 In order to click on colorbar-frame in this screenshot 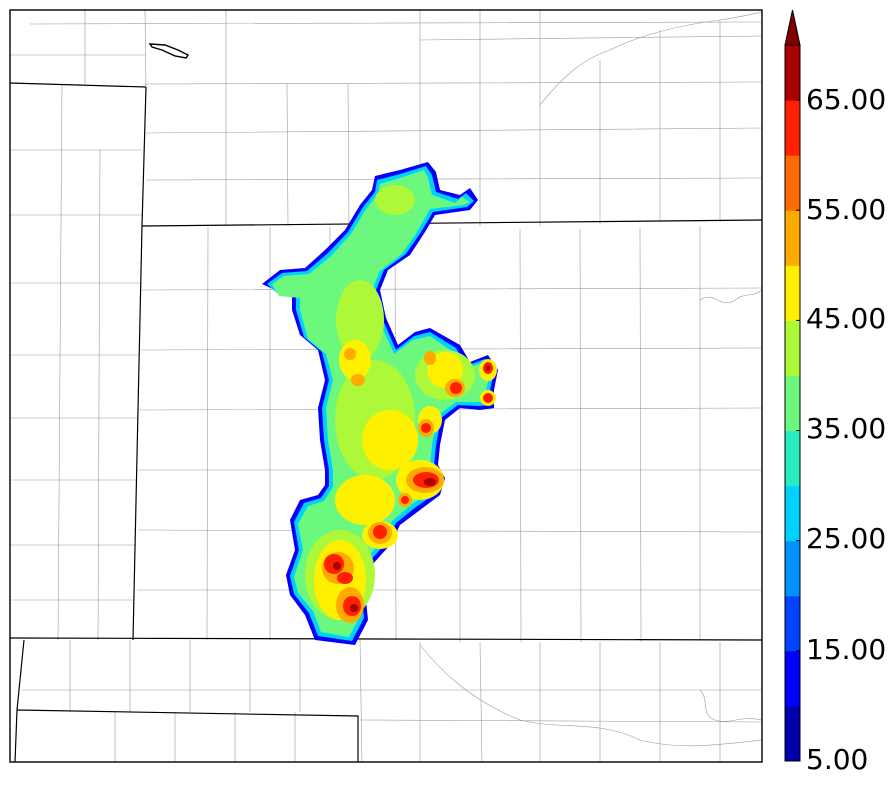, I will do `click(792, 403)`.